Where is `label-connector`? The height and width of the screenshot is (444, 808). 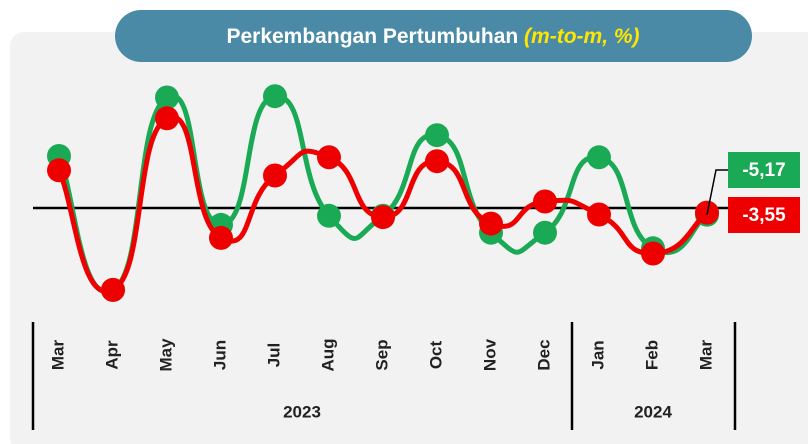
label-connector is located at coordinates (717, 192).